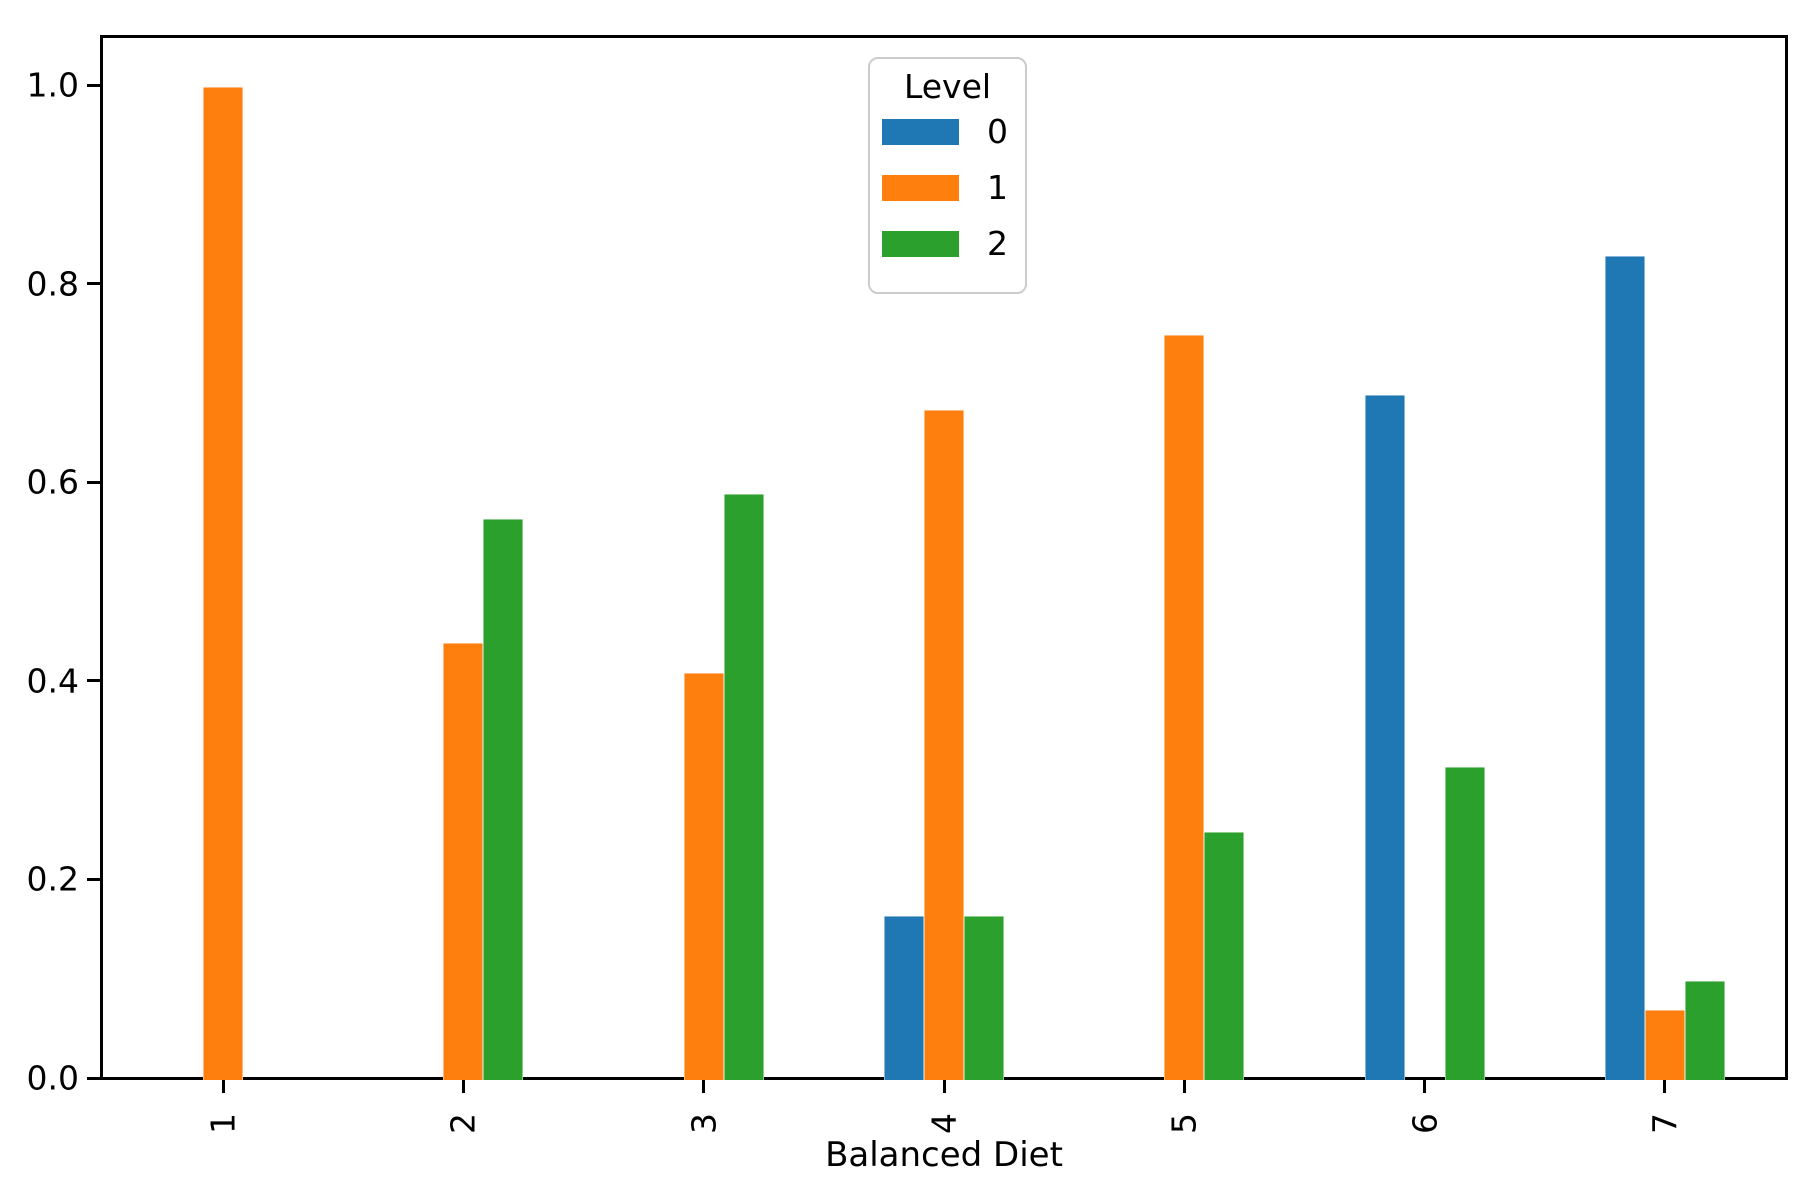 The height and width of the screenshot is (1201, 1814). What do you see at coordinates (997, 244) in the screenshot?
I see `legend-entry-label: 2` at bounding box center [997, 244].